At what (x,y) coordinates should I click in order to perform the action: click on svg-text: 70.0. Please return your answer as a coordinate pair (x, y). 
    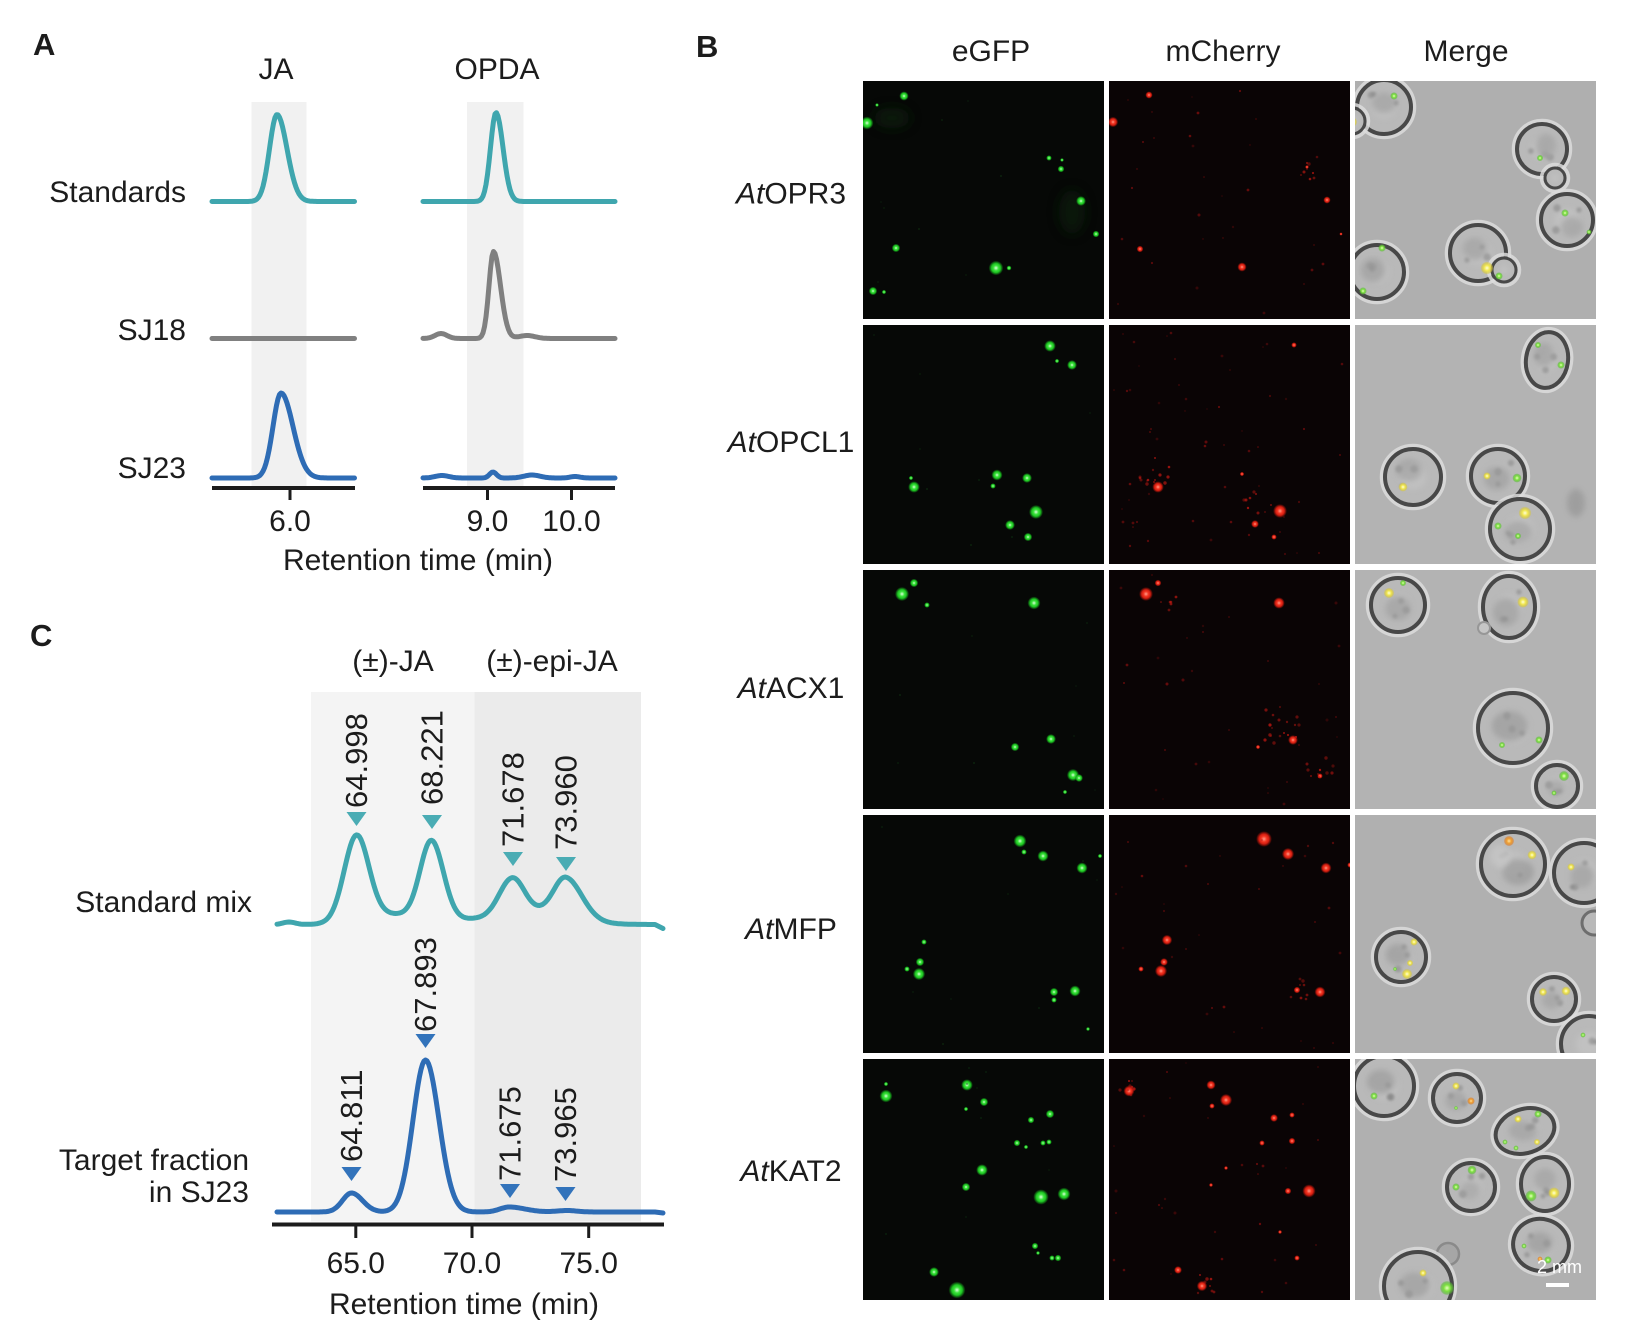
    Looking at the image, I should click on (472, 1263).